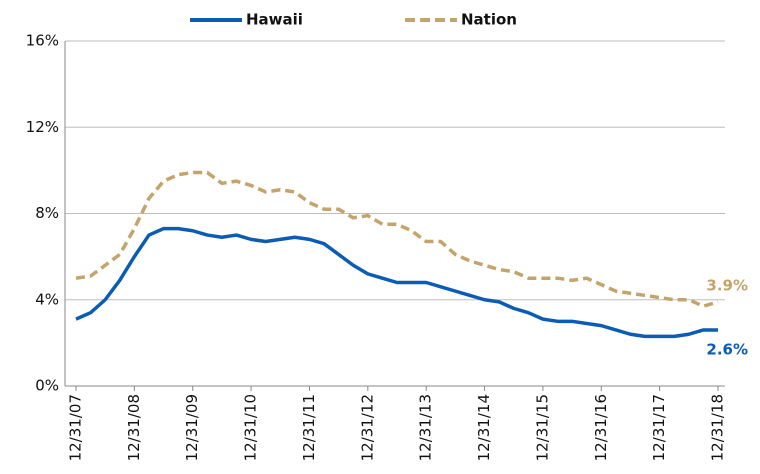  What do you see at coordinates (484, 427) in the screenshot?
I see `x-tick-label: 12/31/14` at bounding box center [484, 427].